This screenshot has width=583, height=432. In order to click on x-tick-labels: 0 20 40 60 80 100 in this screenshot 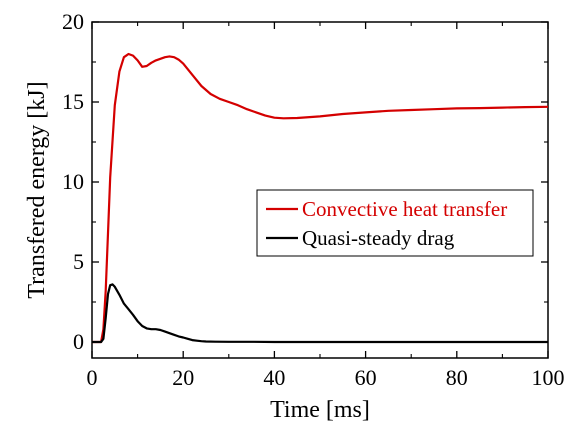, I will do `click(326, 377)`.